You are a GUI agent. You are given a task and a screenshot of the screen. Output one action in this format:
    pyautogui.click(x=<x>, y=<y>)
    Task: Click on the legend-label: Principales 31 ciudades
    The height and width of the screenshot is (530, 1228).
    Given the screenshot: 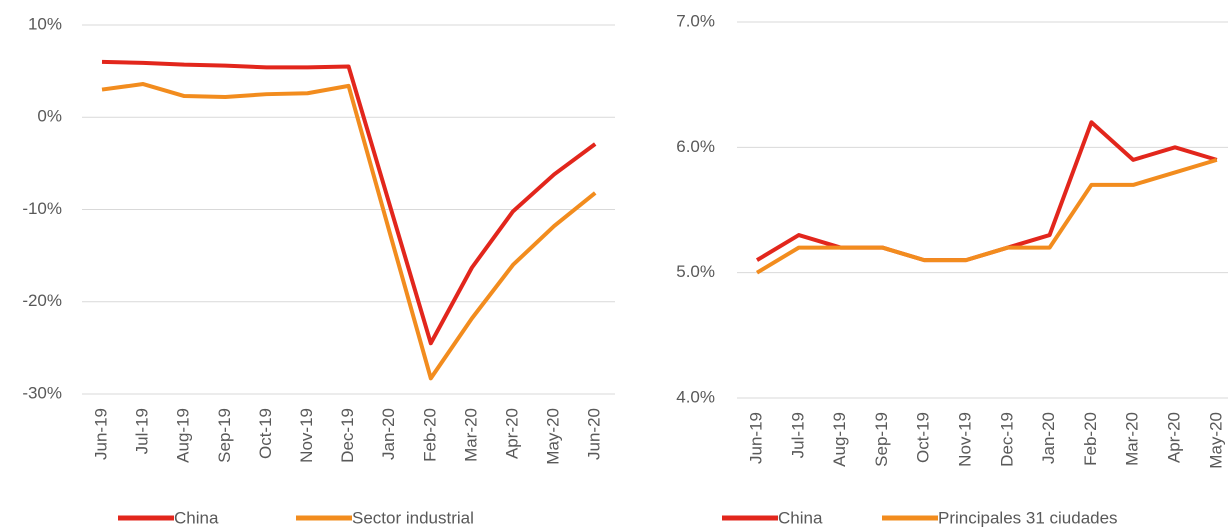 What is the action you would take?
    pyautogui.click(x=1028, y=517)
    